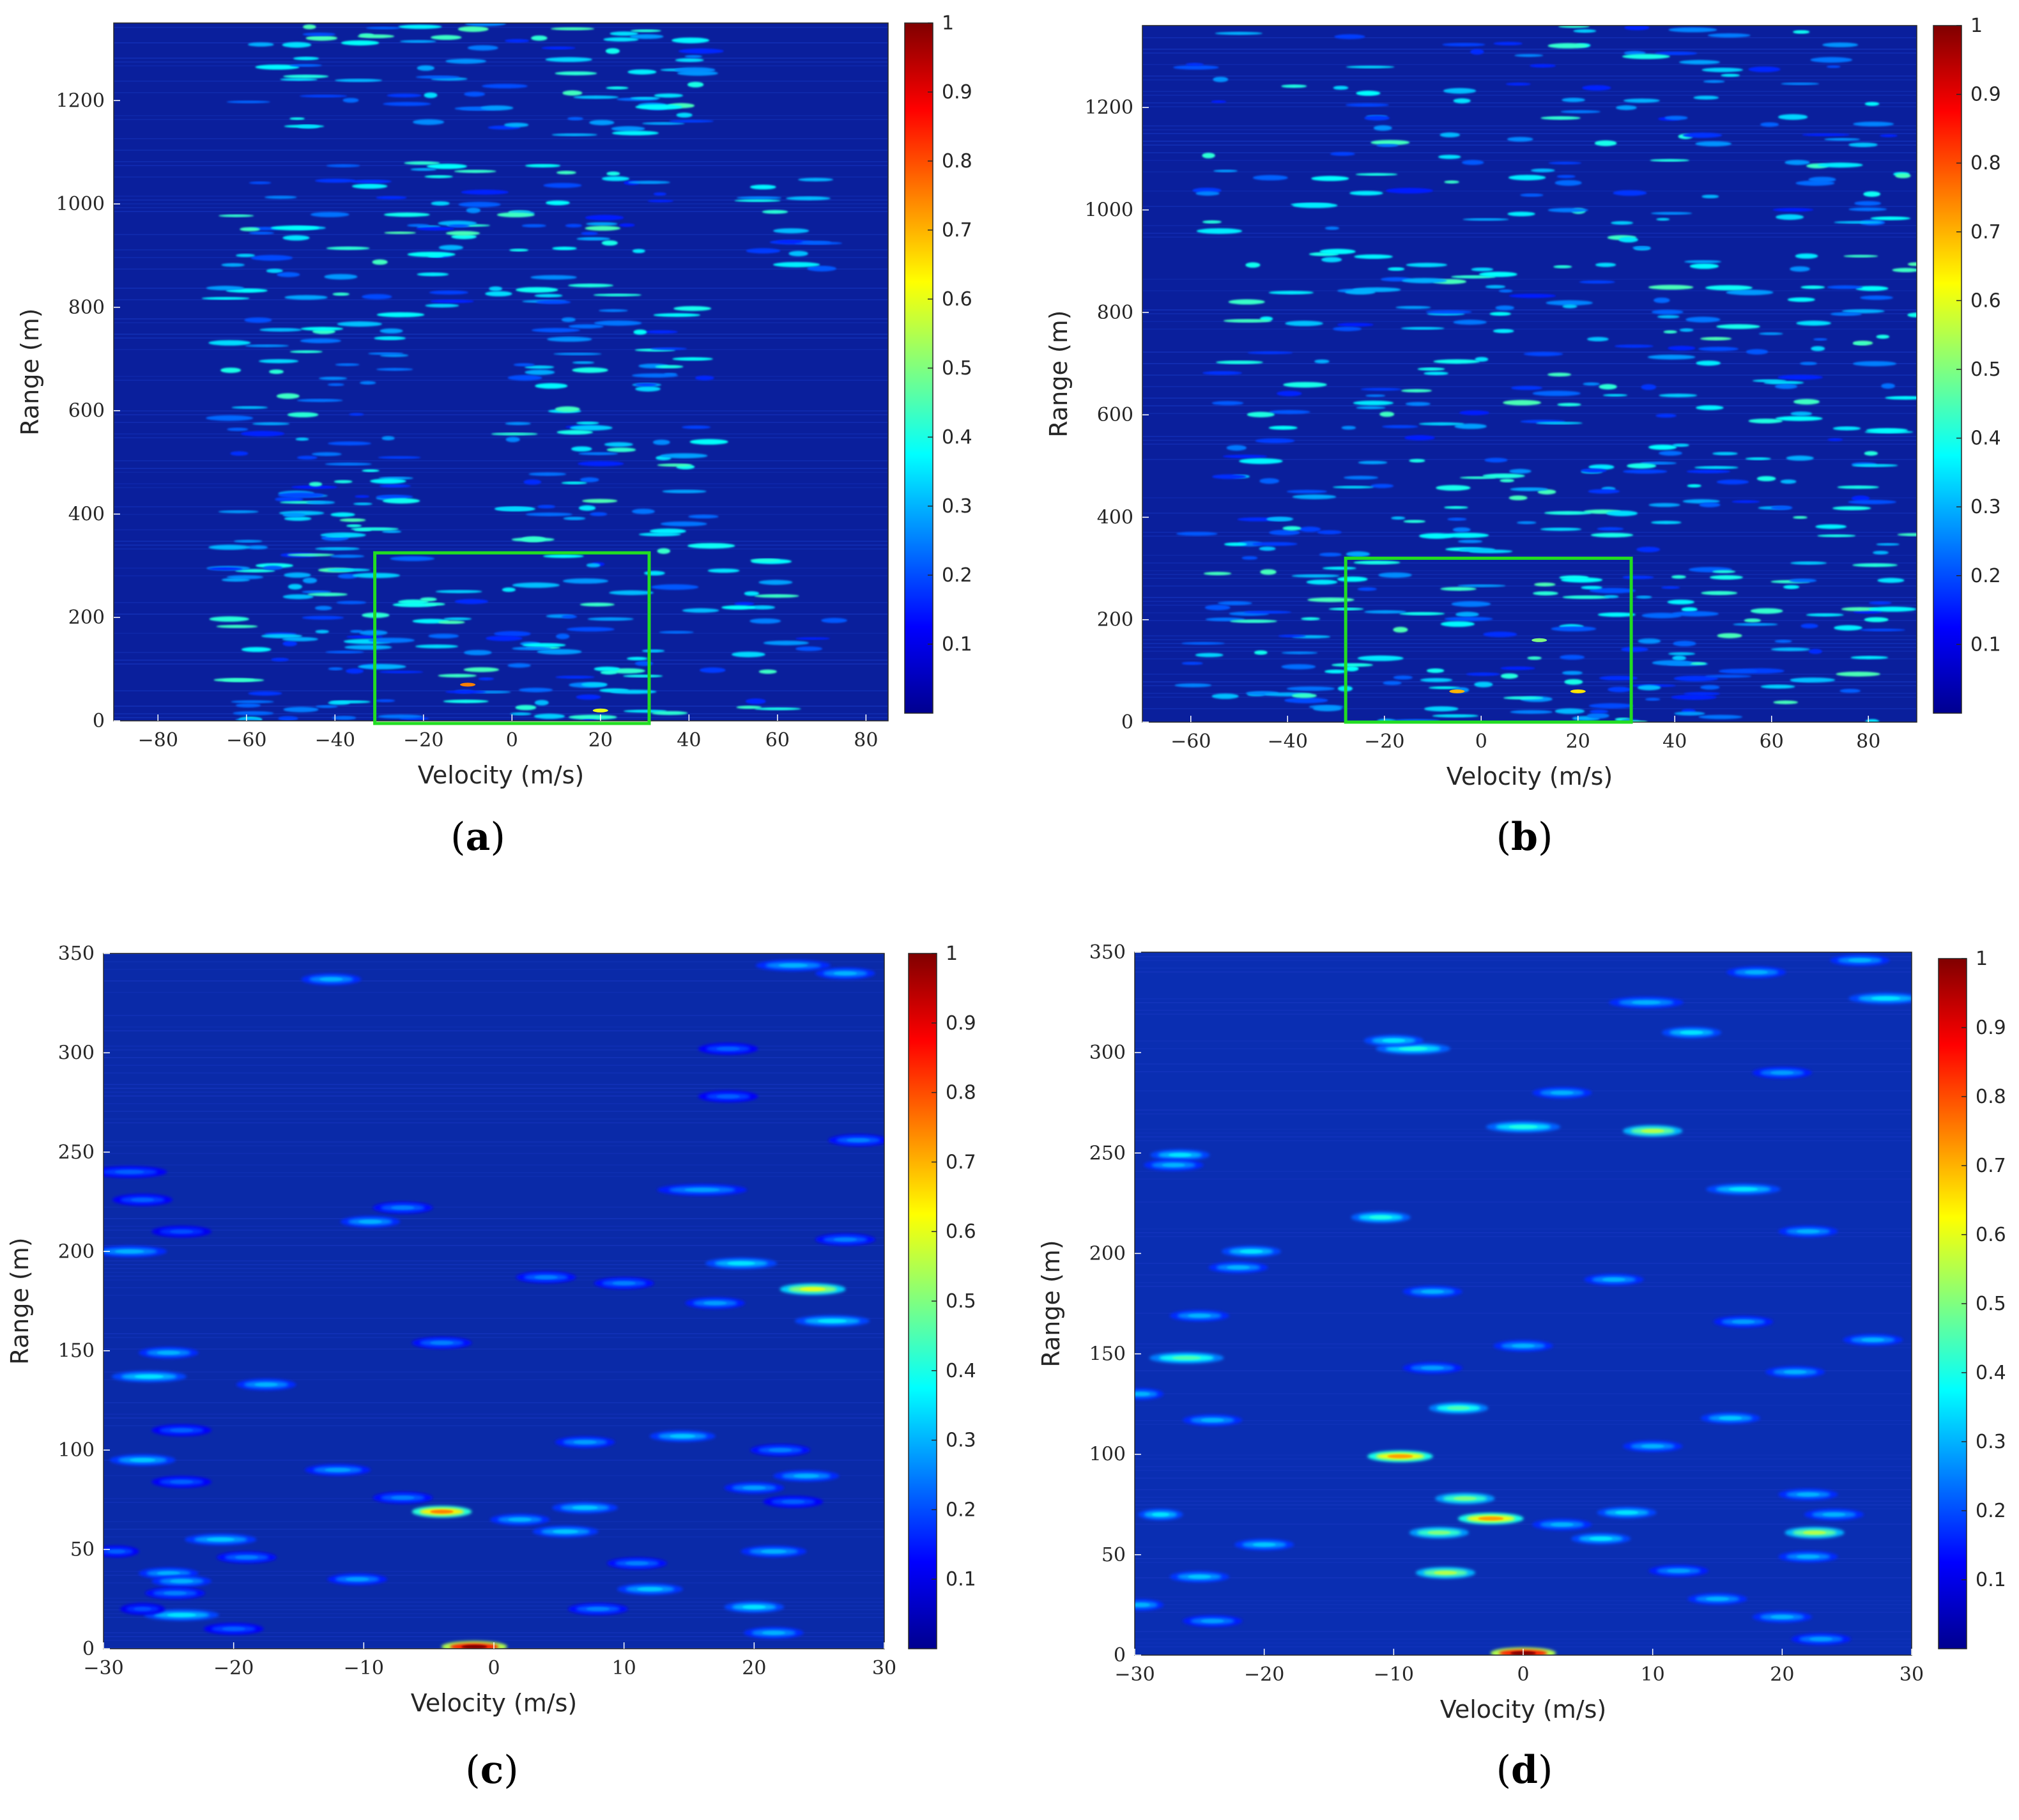 This screenshot has height=1820, width=2019. What do you see at coordinates (1059, 373) in the screenshot?
I see `y-axis-title: Range (m)` at bounding box center [1059, 373].